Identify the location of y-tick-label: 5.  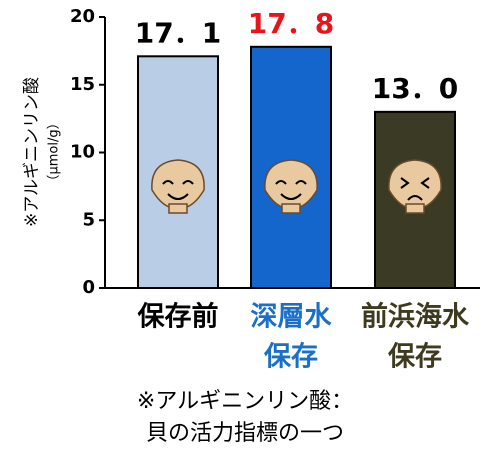
(88, 219).